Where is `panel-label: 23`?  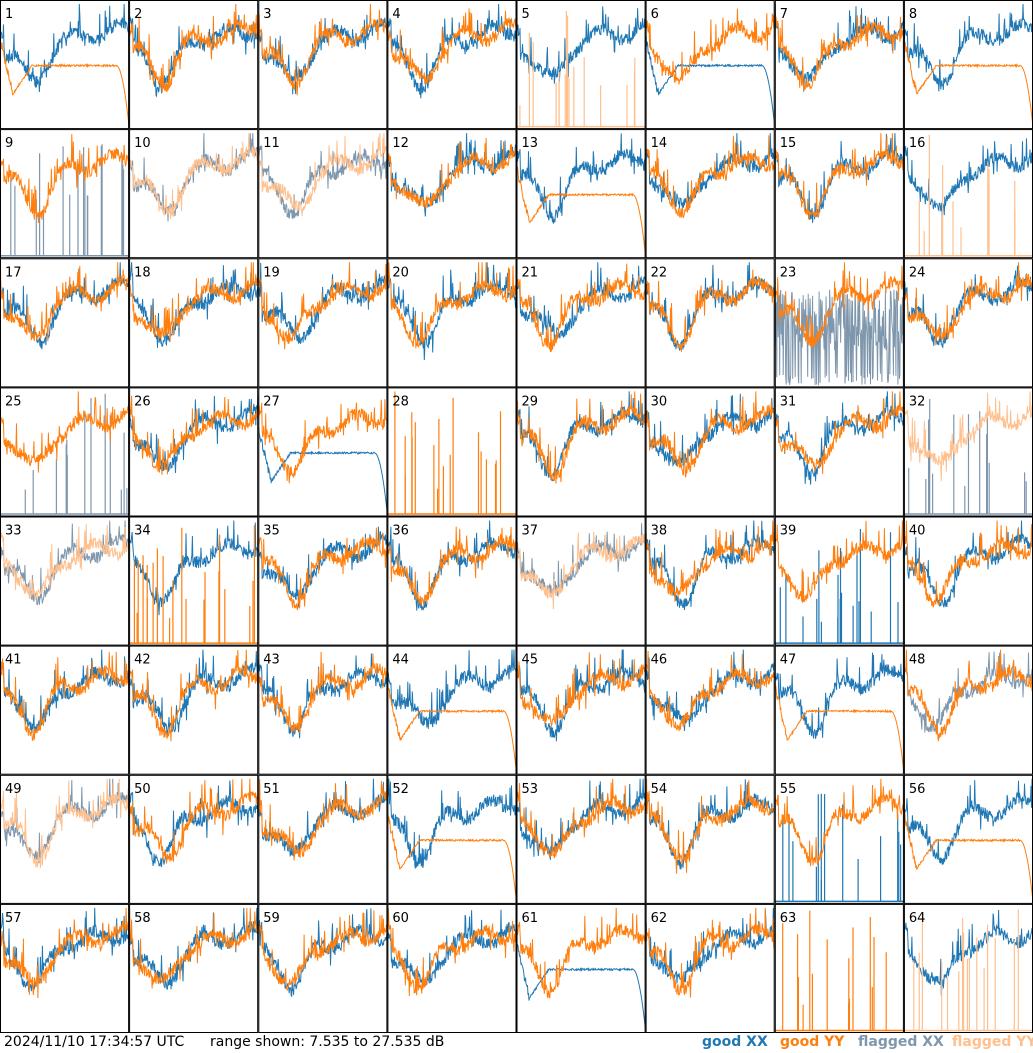 panel-label: 23 is located at coordinates (788, 272).